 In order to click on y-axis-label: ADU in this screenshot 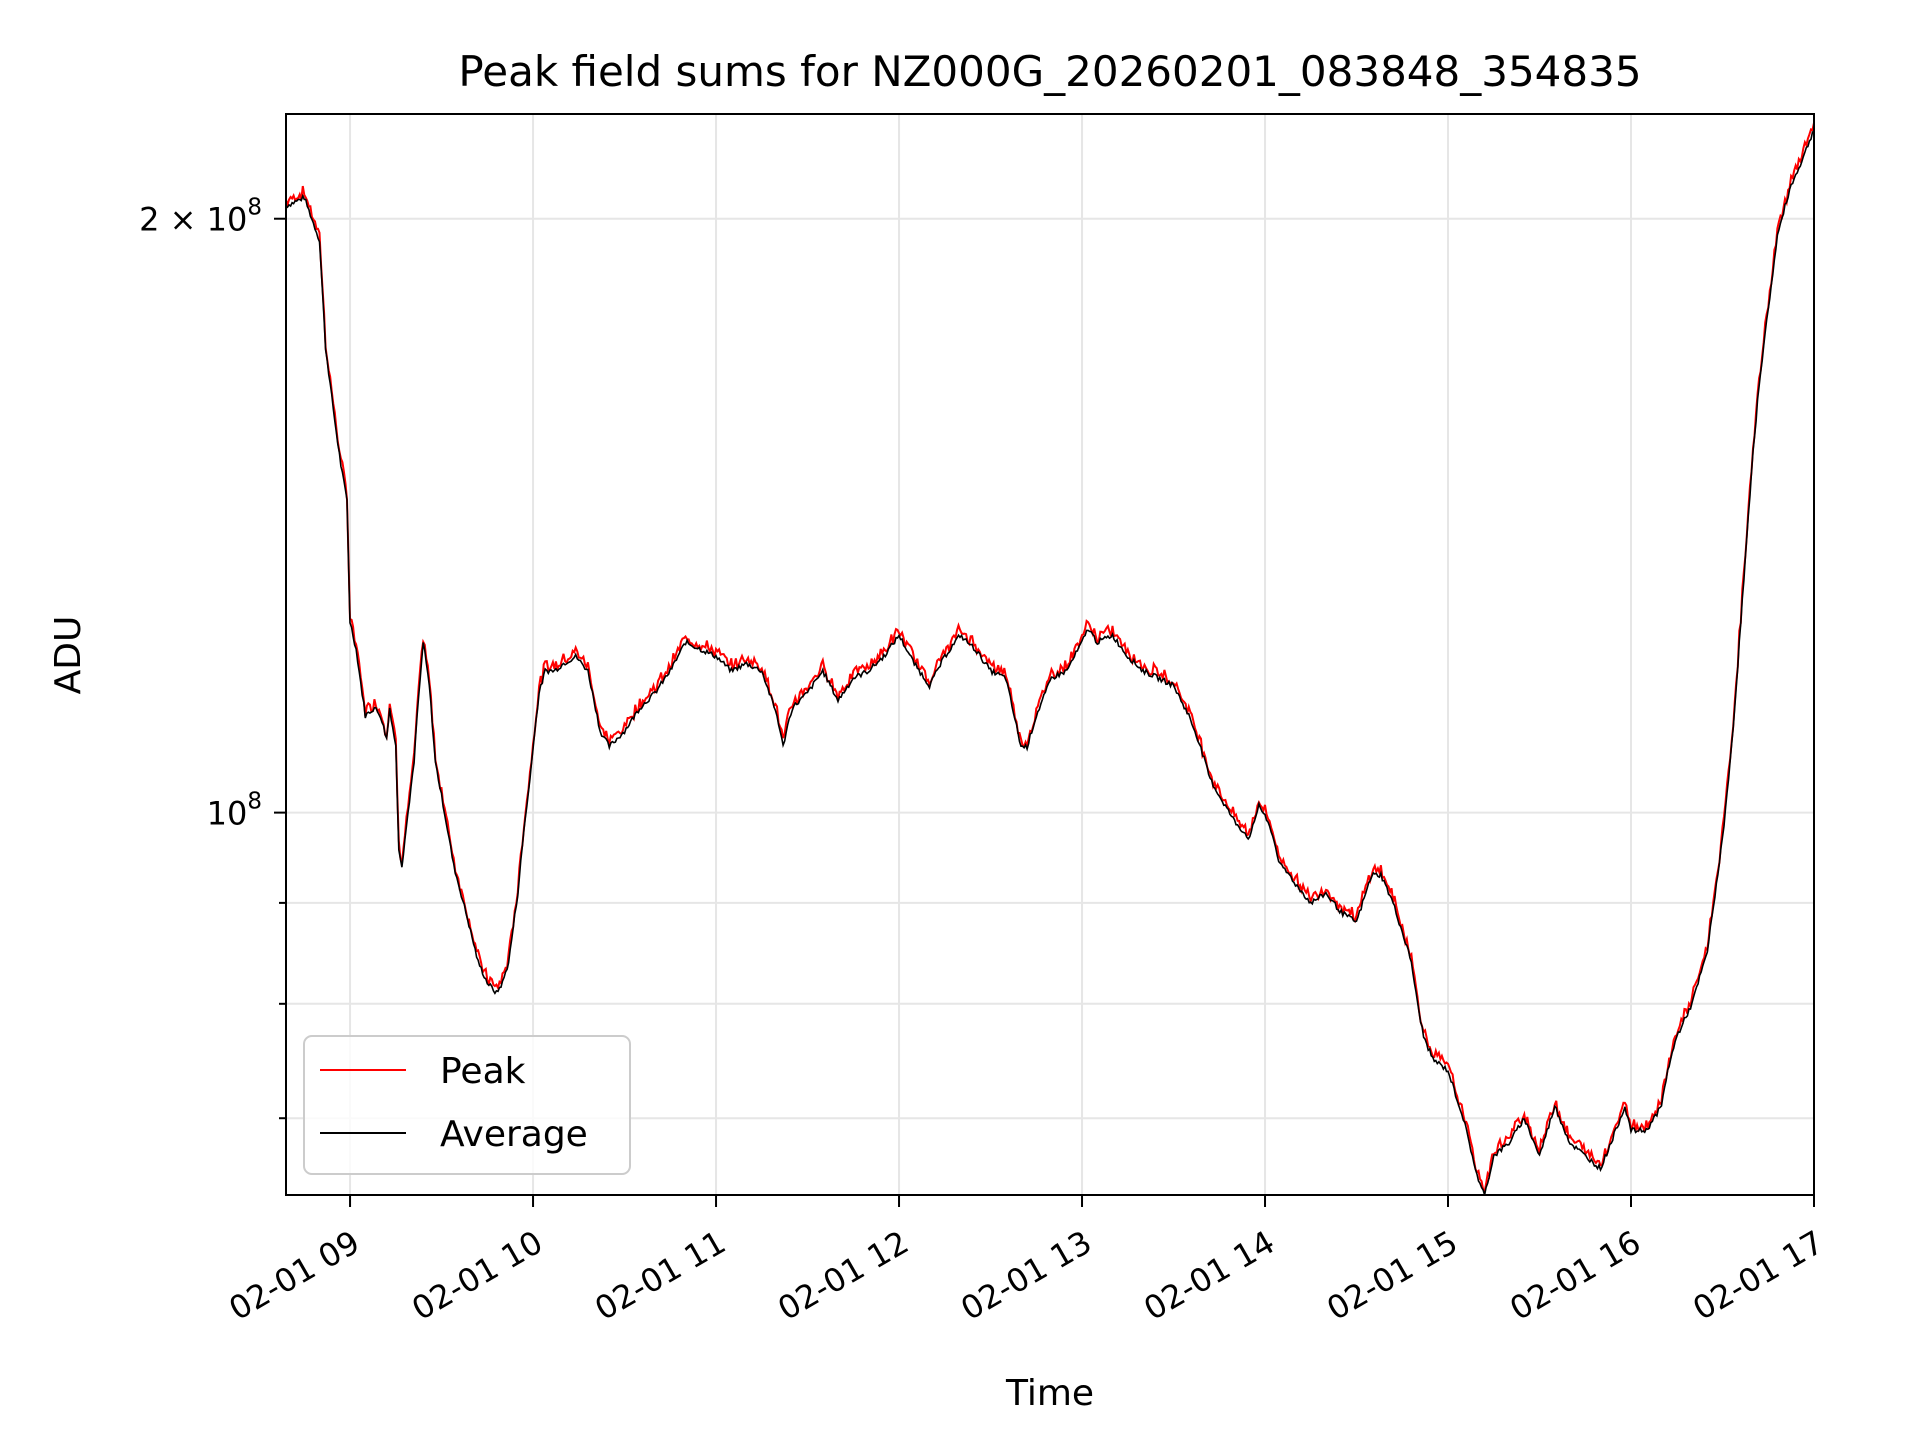, I will do `click(68, 655)`.